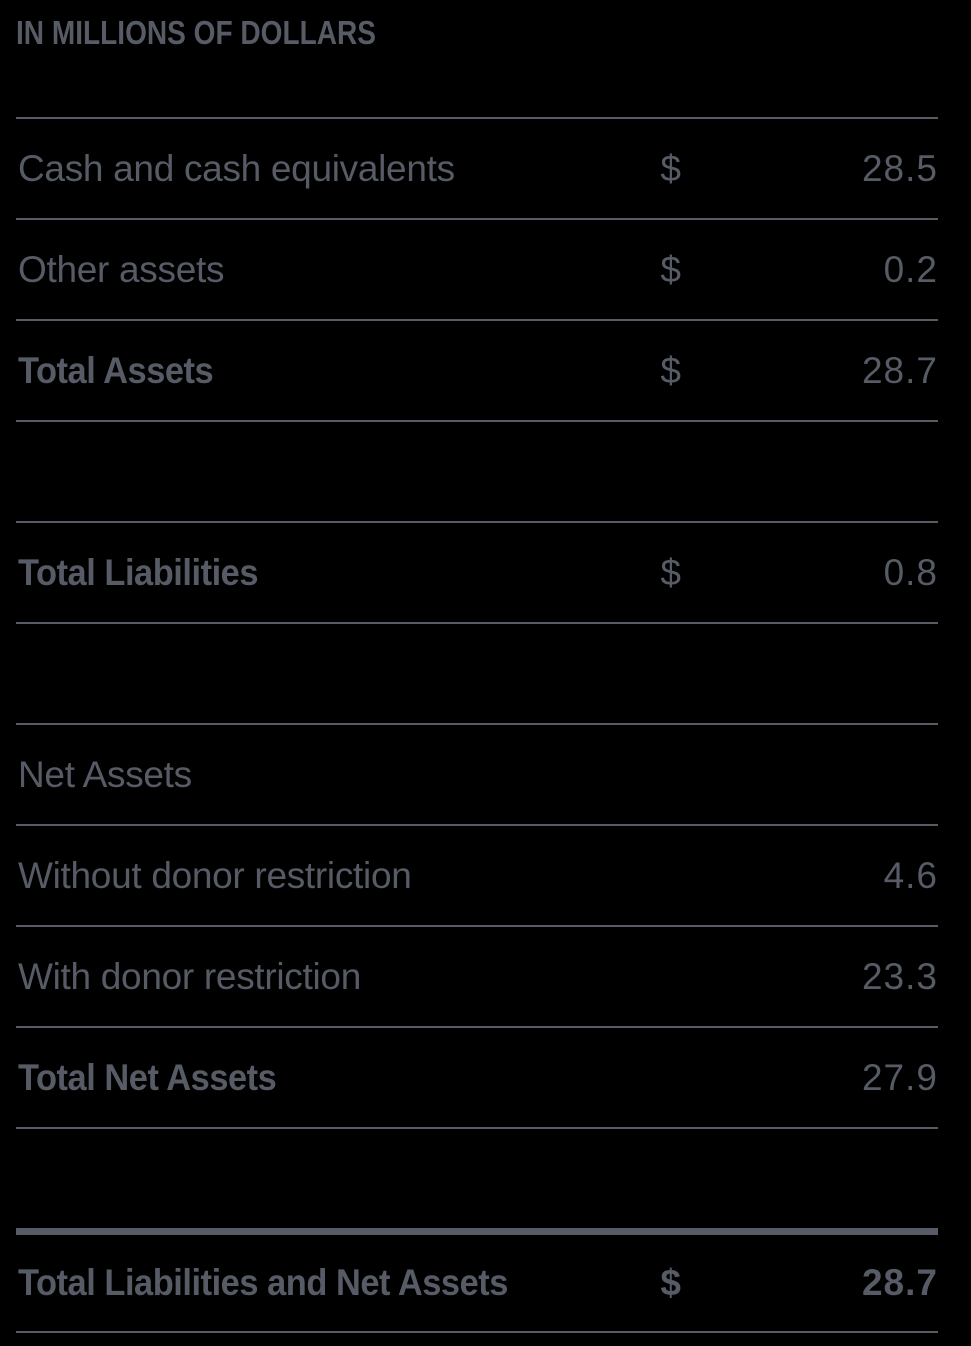 Image resolution: width=971 pixels, height=1346 pixels. Describe the element at coordinates (899, 1077) in the screenshot. I see `row-value: 27.9` at that location.